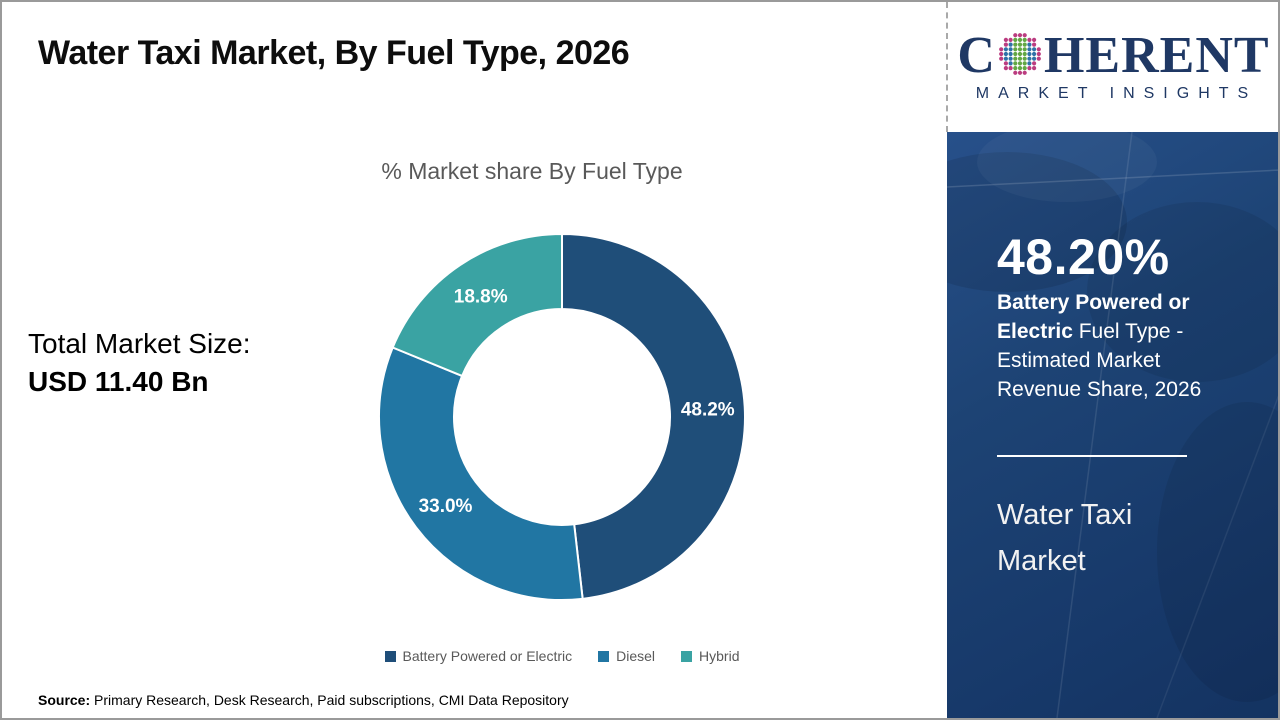 This screenshot has width=1280, height=720. Describe the element at coordinates (481, 297) in the screenshot. I see `slice-label: 18.8%` at that location.